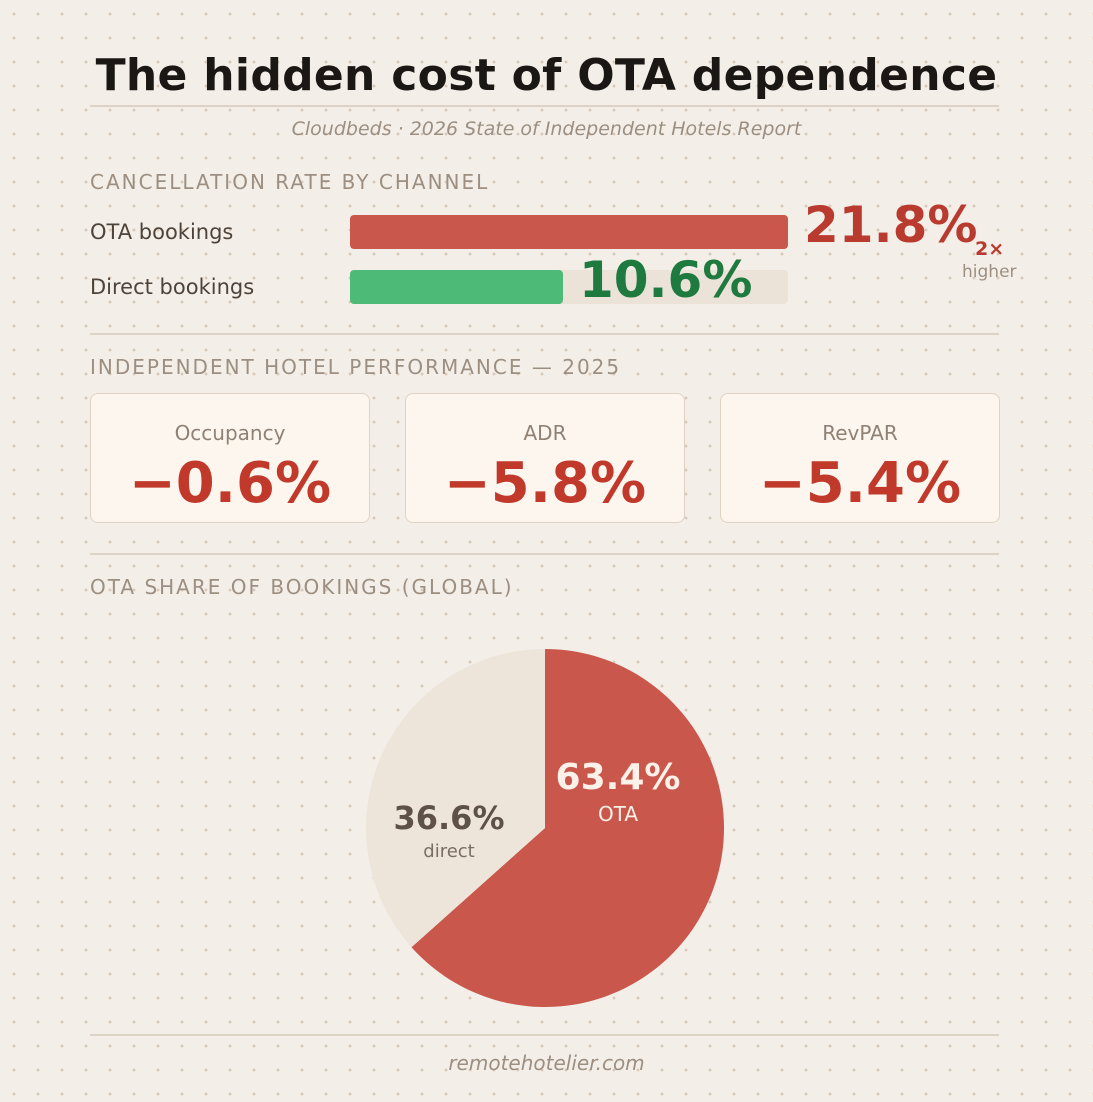 The height and width of the screenshot is (1102, 1093). What do you see at coordinates (455, 798) in the screenshot?
I see `pie-slice-direct` at bounding box center [455, 798].